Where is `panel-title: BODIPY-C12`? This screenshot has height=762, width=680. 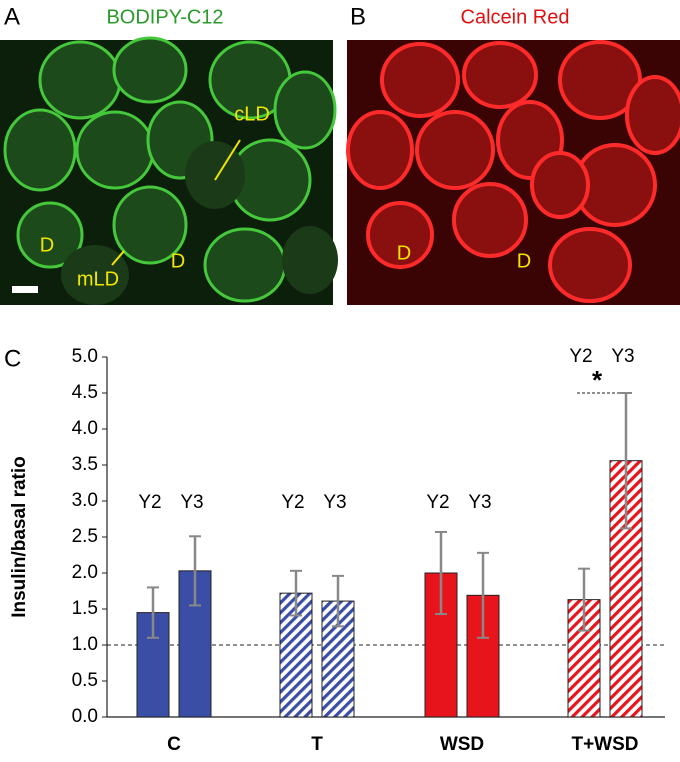 panel-title: BODIPY-C12 is located at coordinates (164, 17).